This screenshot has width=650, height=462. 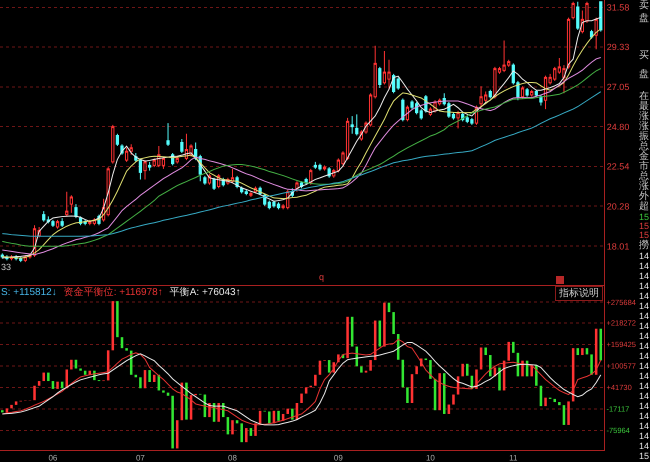 What do you see at coordinates (644, 55) in the screenshot?
I see `text: 买` at bounding box center [644, 55].